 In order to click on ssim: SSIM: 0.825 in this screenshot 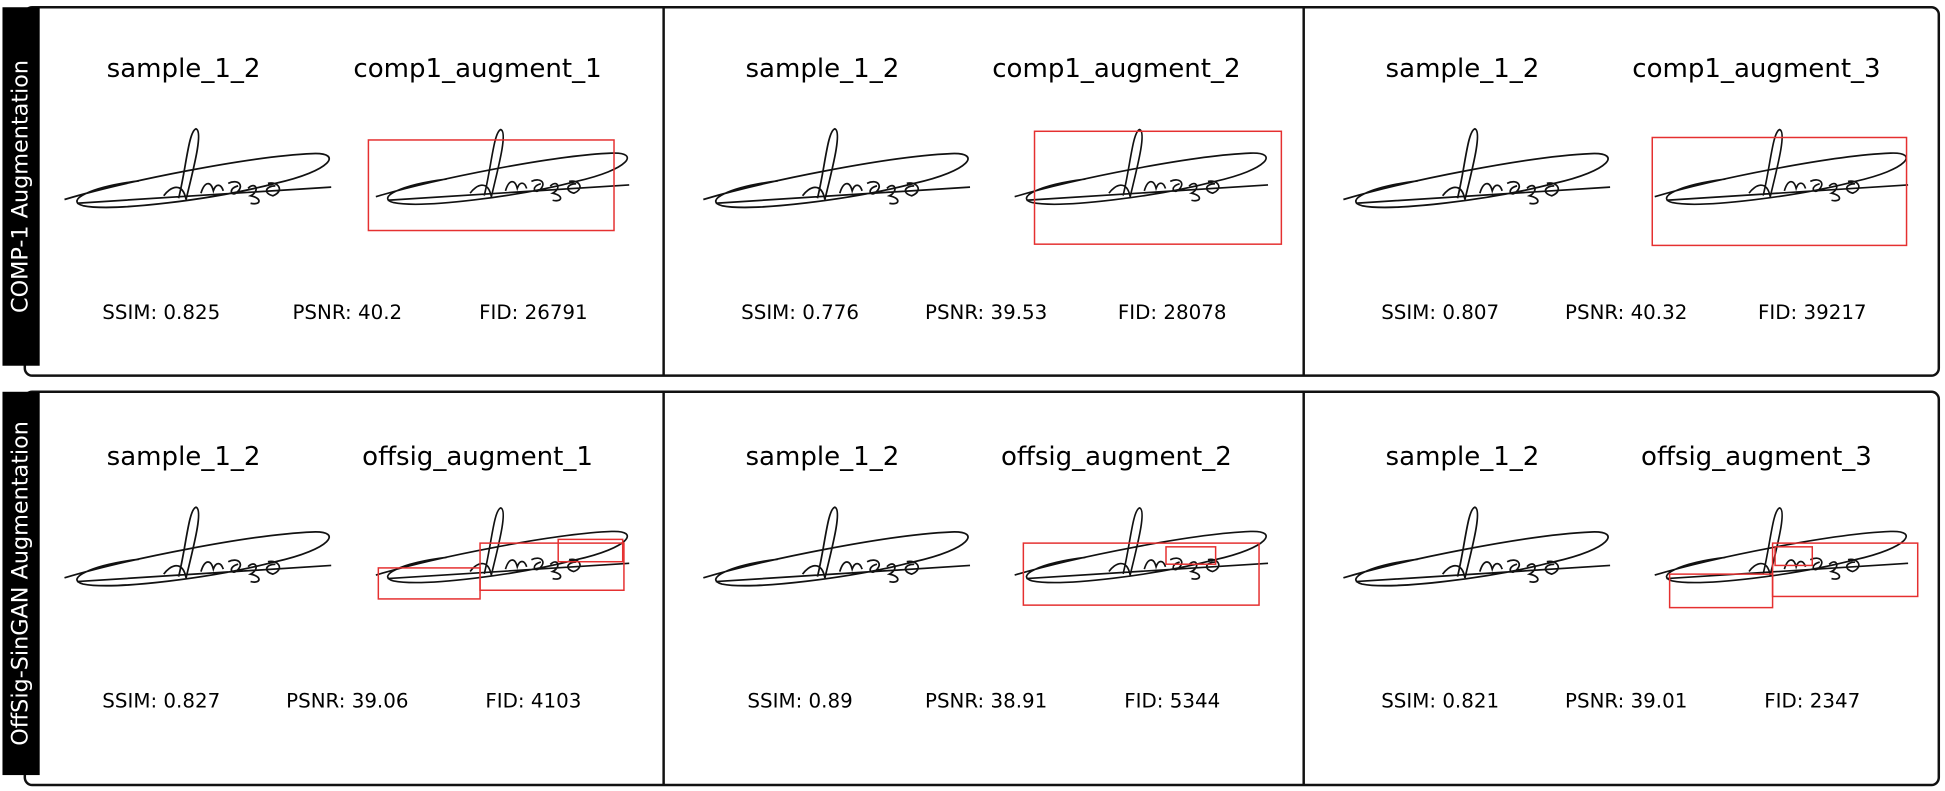, I will do `click(161, 312)`.